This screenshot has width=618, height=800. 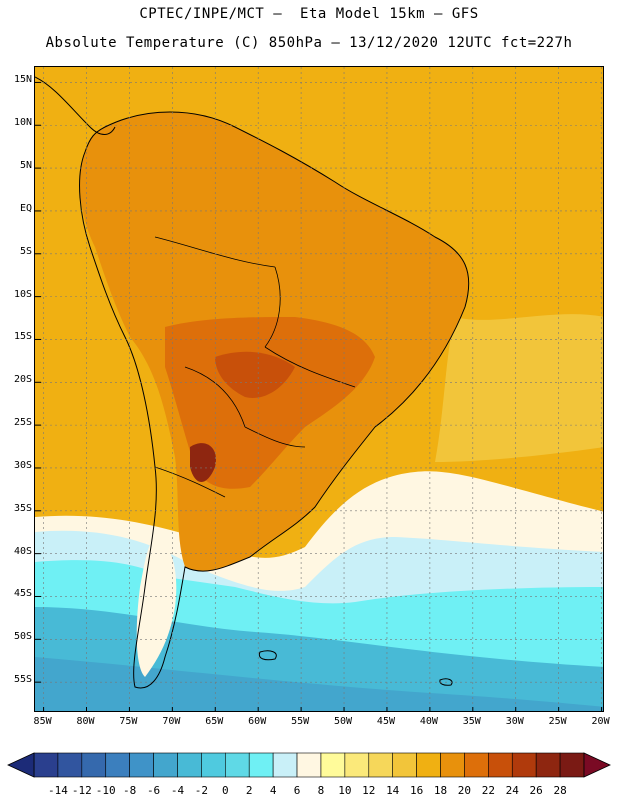 I want to click on colorbar-label: 20, so click(x=464, y=790).